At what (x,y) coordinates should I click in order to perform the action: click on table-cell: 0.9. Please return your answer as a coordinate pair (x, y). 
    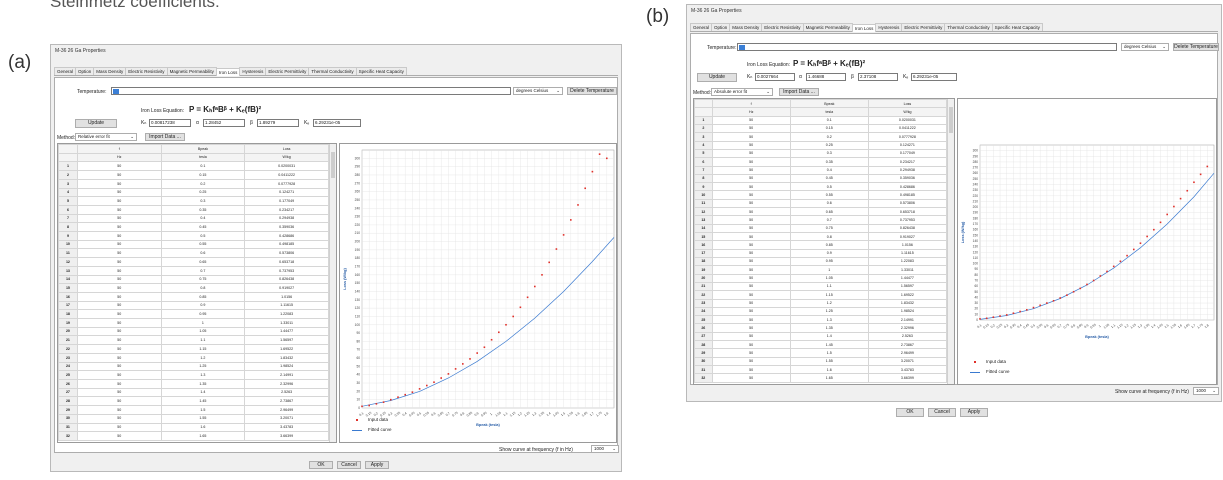
    Looking at the image, I should click on (829, 253).